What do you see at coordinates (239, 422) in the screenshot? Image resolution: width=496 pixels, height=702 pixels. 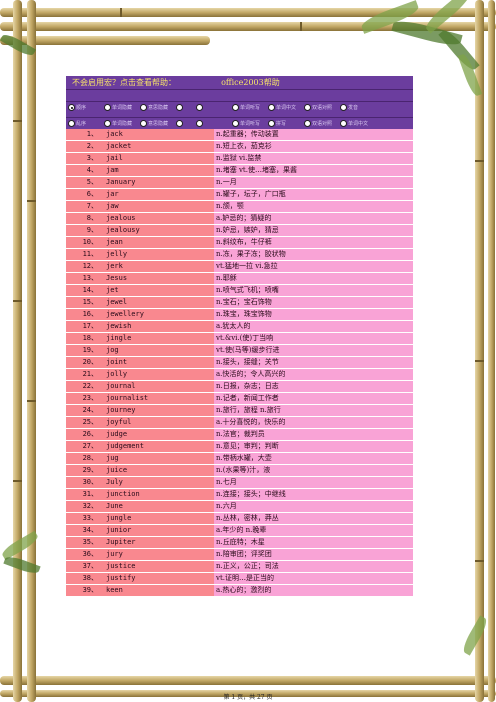 I see `word-row: 25、 joyful a.十分喜悦的，快乐的` at bounding box center [239, 422].